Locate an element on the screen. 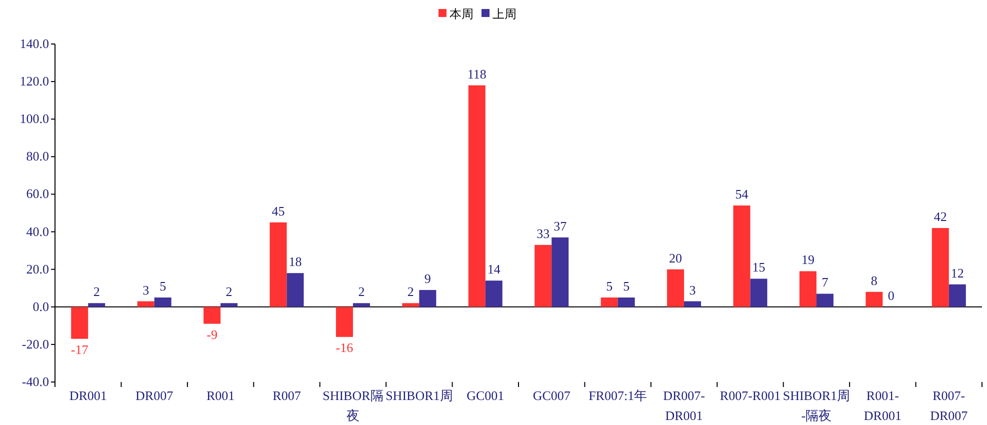 This screenshot has height=425, width=987. data-label: 9 is located at coordinates (427, 278).